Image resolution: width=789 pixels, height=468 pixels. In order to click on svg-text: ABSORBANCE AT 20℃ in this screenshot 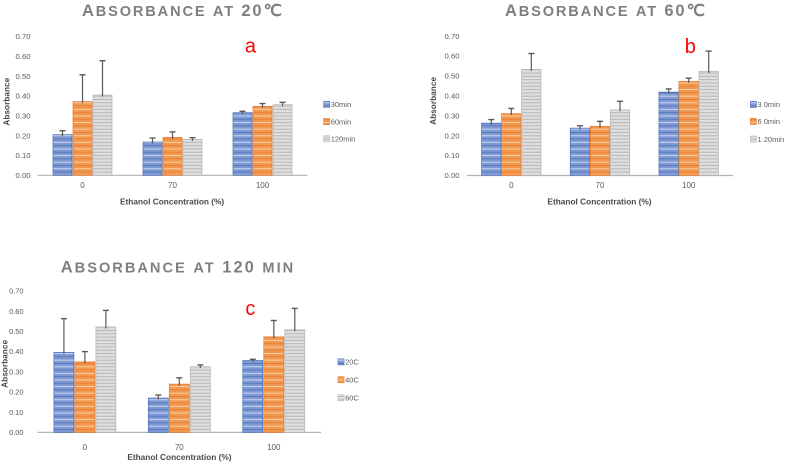, I will do `click(183, 11)`.